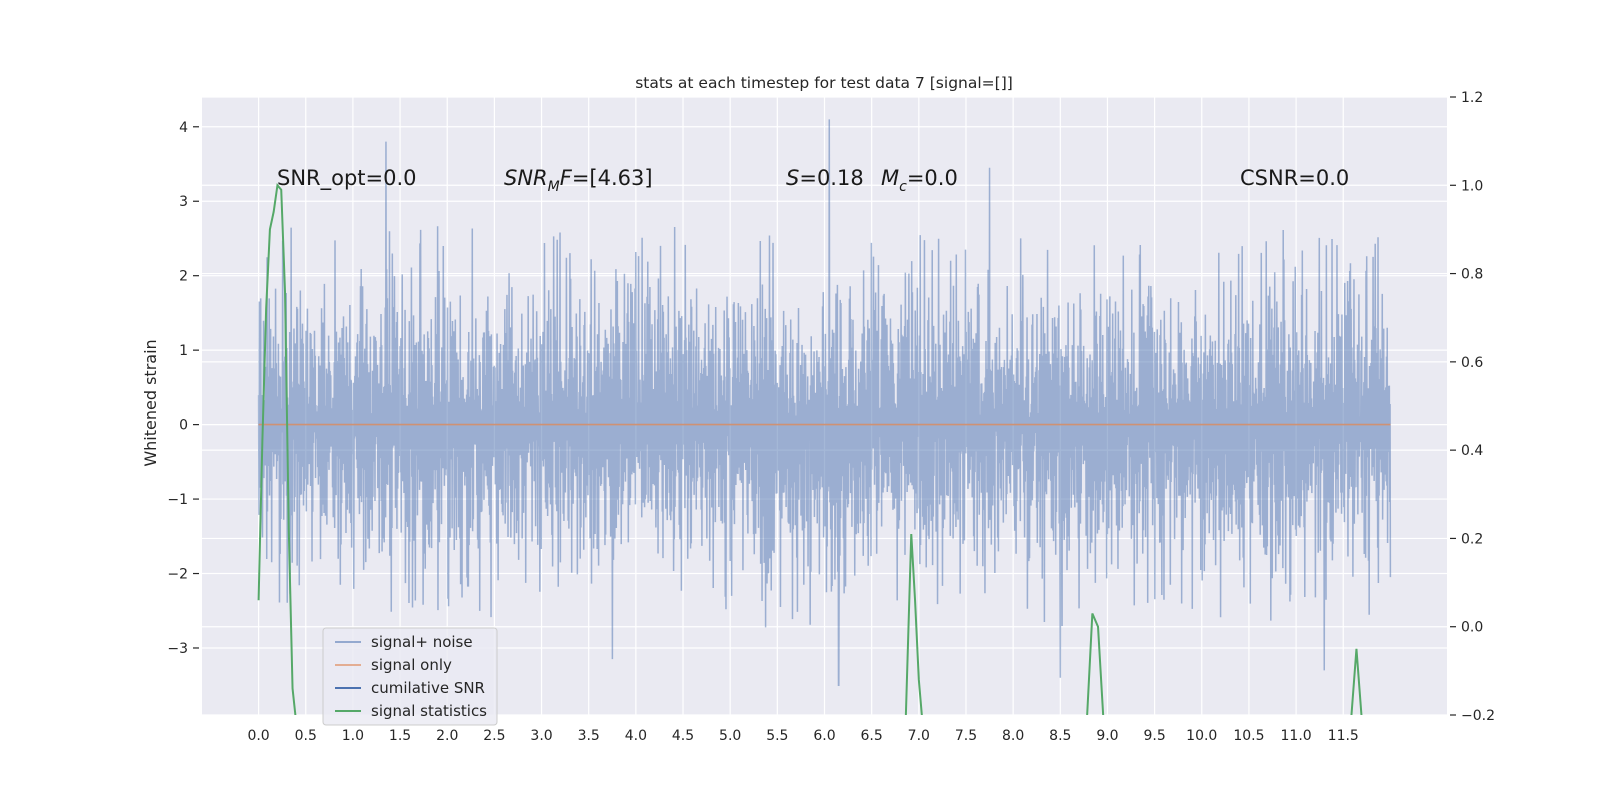 This screenshot has width=1600, height=804. Describe the element at coordinates (554, 187) in the screenshot. I see `annotation-snr-mf-sub: M` at that location.